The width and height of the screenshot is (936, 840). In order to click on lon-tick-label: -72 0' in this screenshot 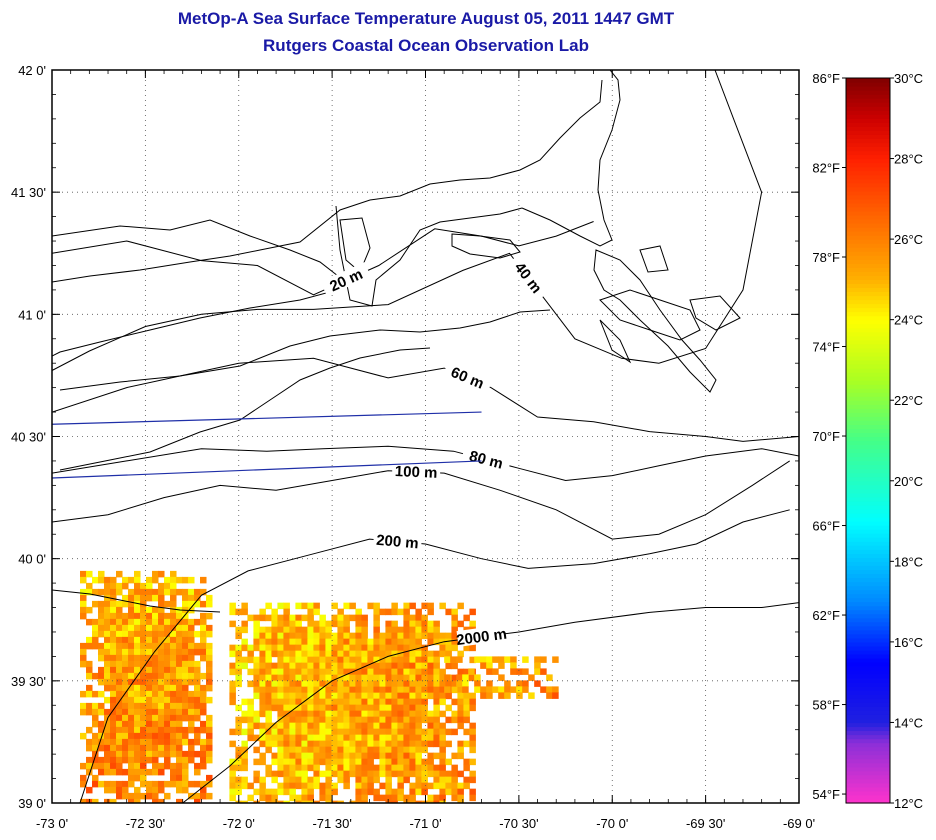, I will do `click(239, 823)`.